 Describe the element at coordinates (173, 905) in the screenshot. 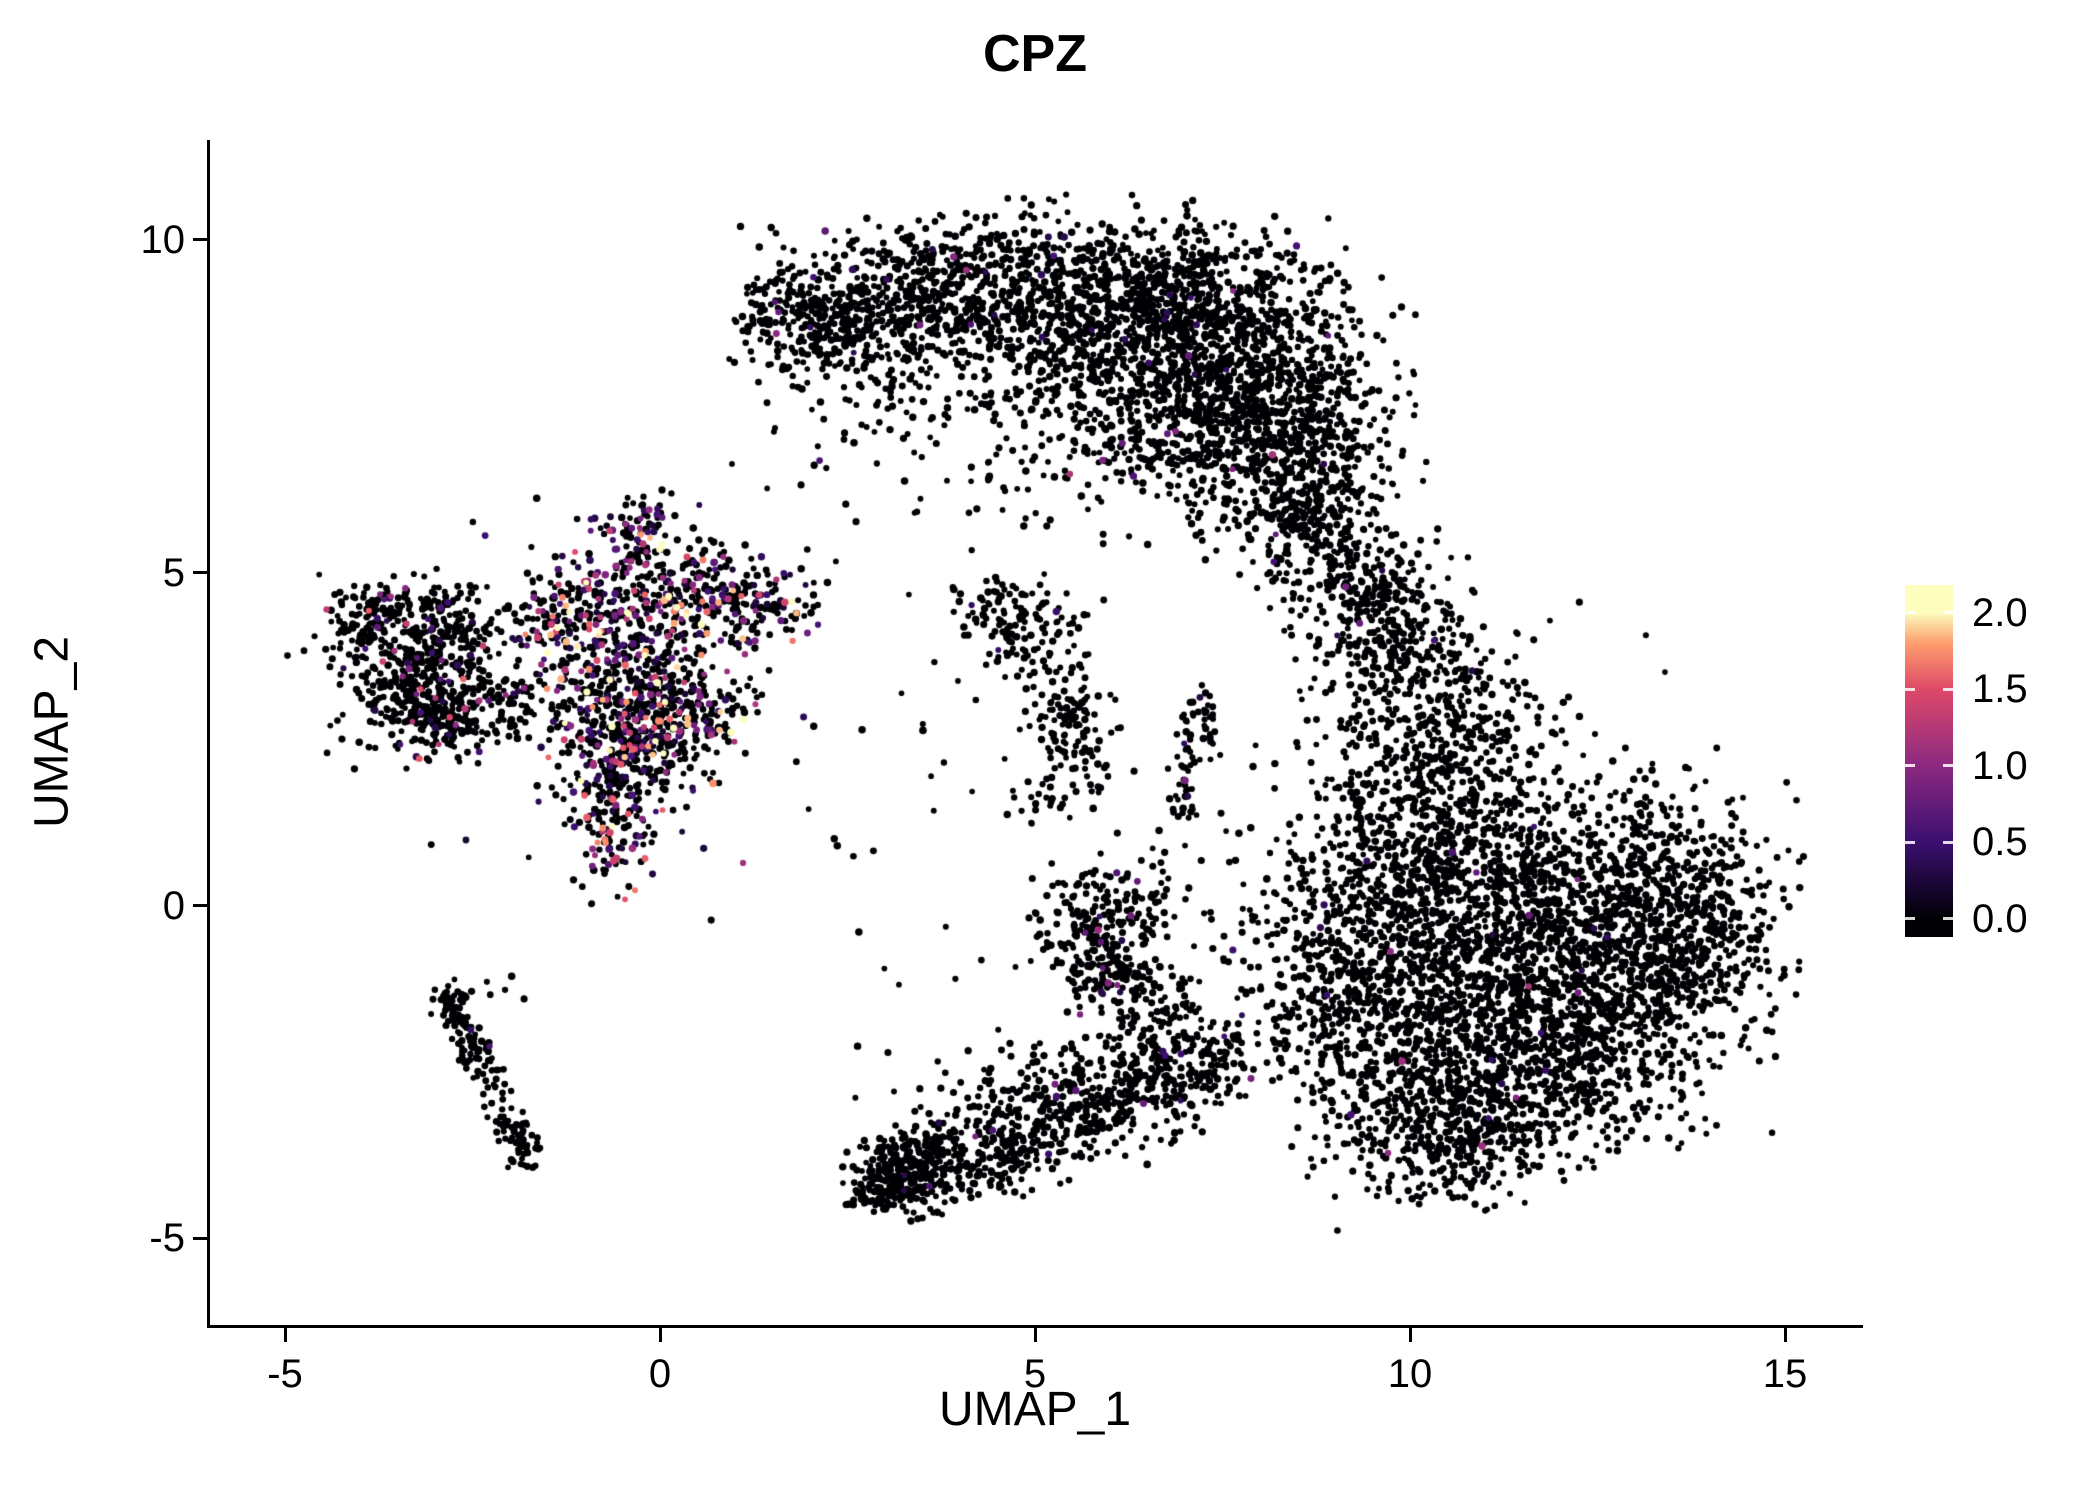

I see `y-tick-label: 0` at that location.